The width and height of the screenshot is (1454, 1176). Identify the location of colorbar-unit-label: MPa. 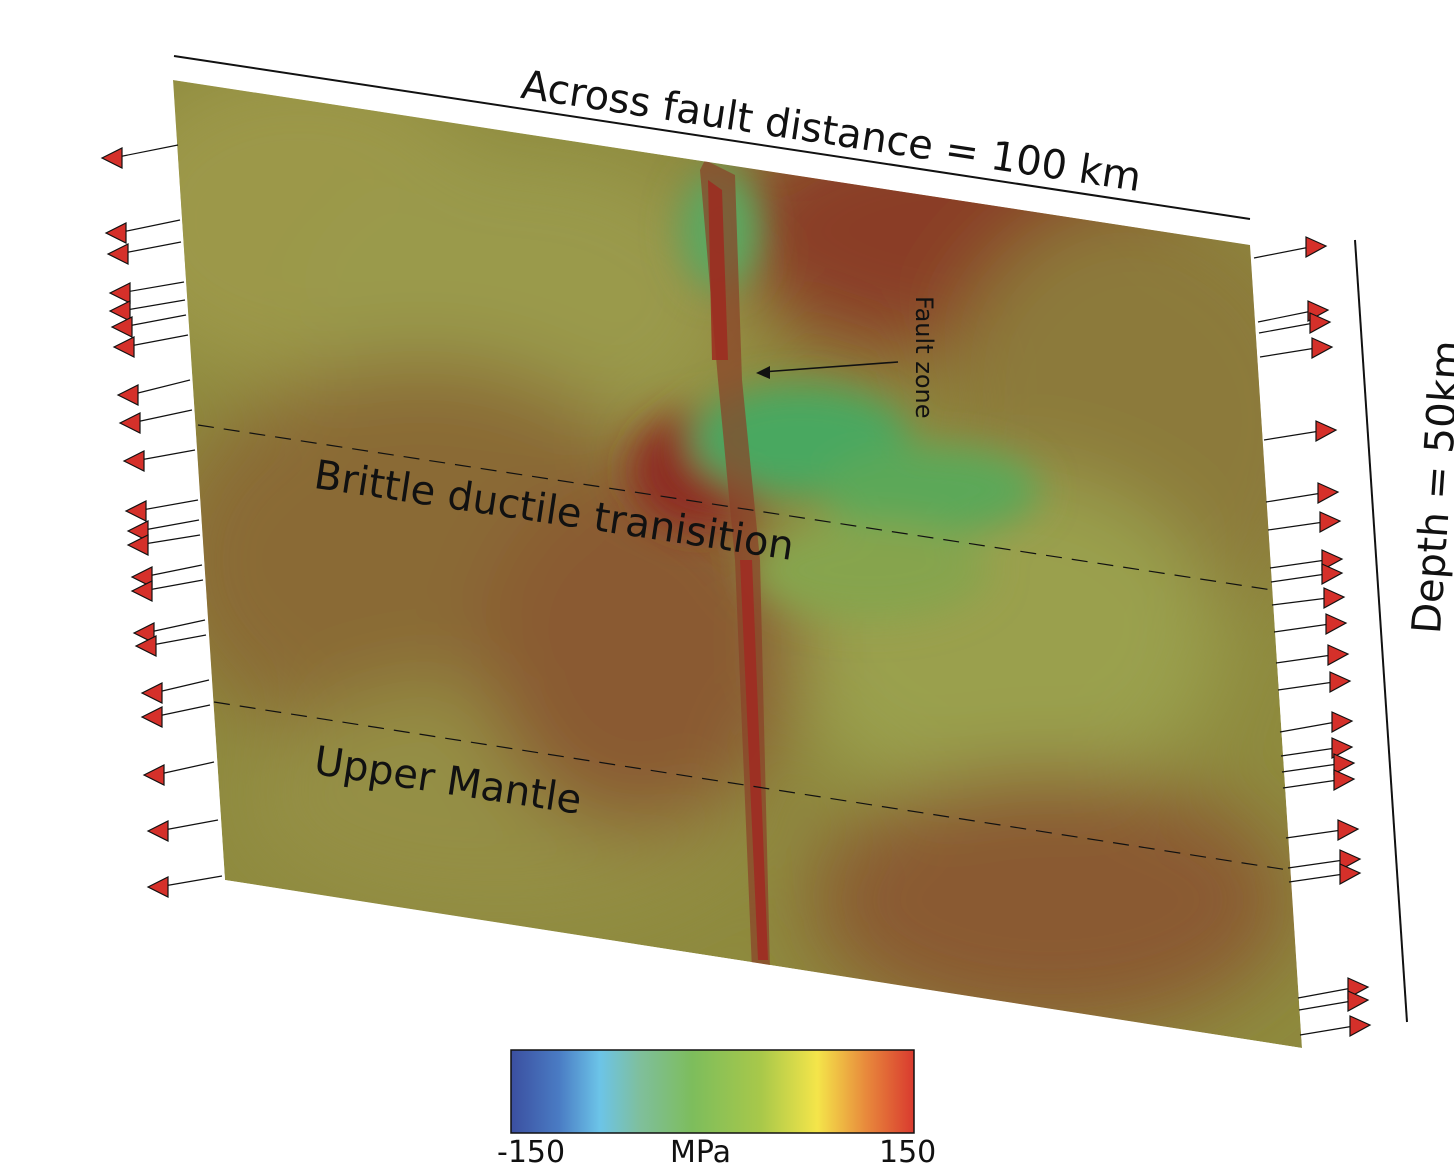
(701, 1152).